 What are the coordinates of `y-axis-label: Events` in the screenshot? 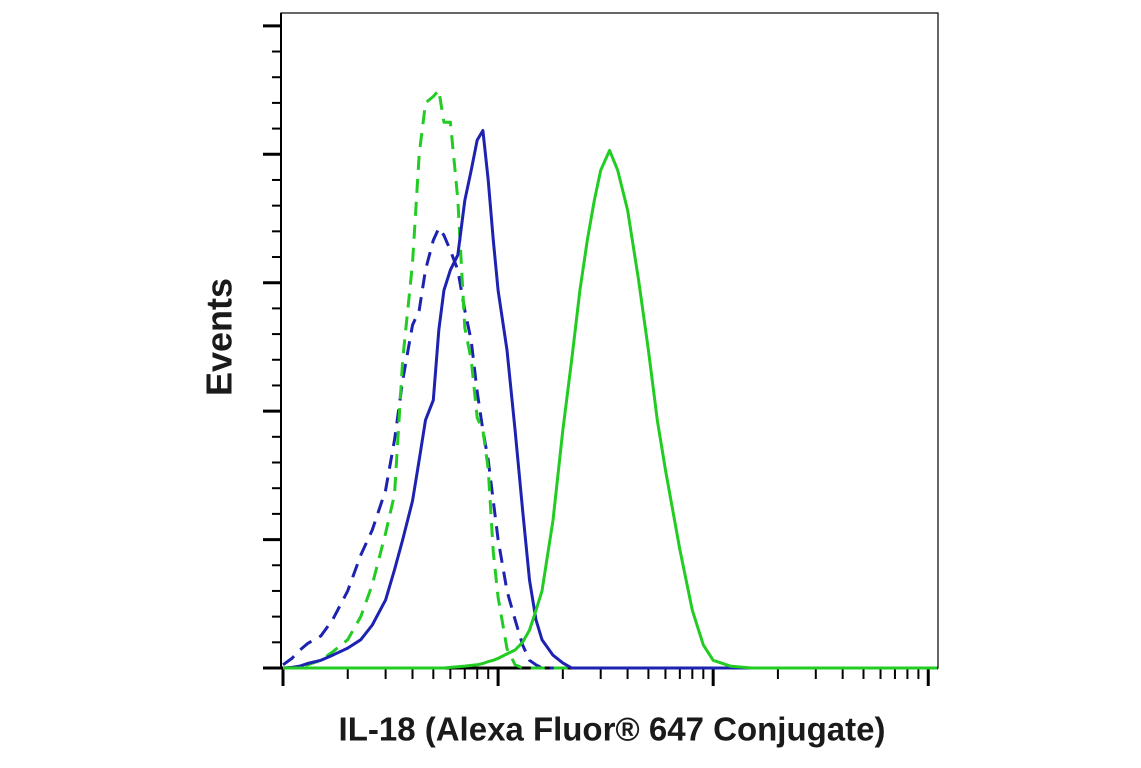 It's located at (219, 337).